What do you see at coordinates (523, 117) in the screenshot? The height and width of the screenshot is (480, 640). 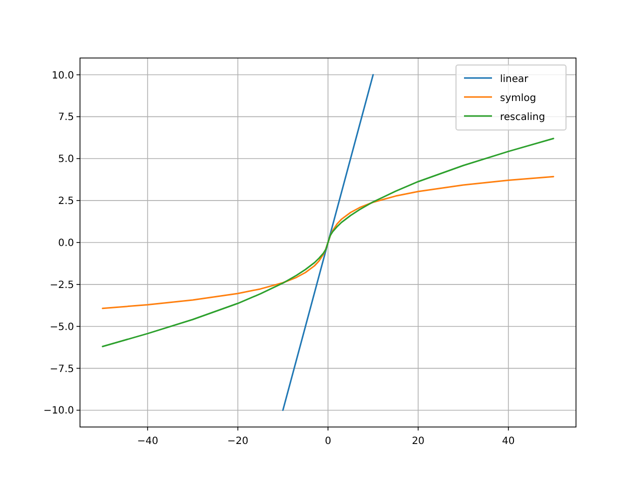 I see `legend-label: rescaling` at bounding box center [523, 117].